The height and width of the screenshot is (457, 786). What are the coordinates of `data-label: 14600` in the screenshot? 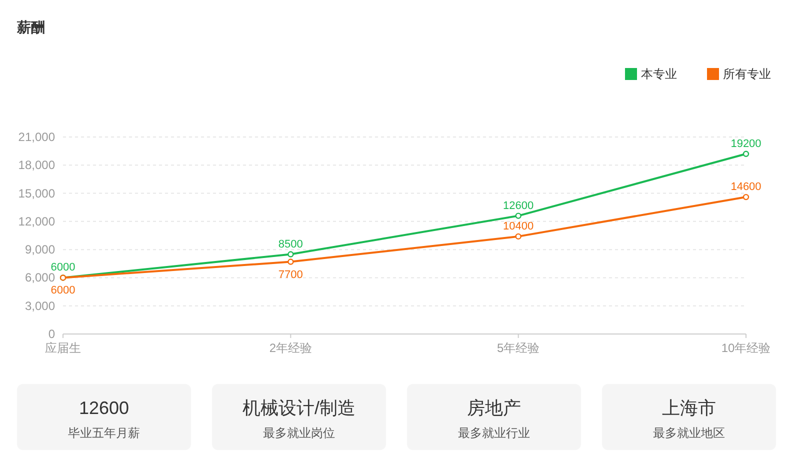 It's located at (746, 187).